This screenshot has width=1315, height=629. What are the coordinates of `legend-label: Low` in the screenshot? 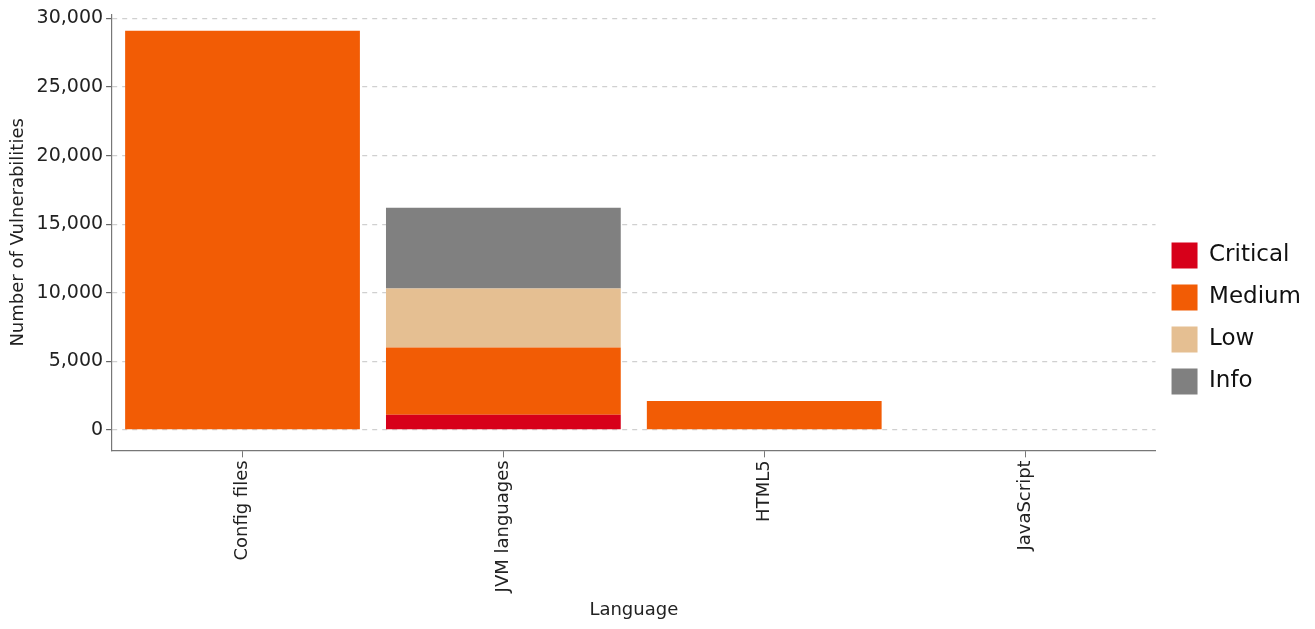 It's located at (1232, 337).